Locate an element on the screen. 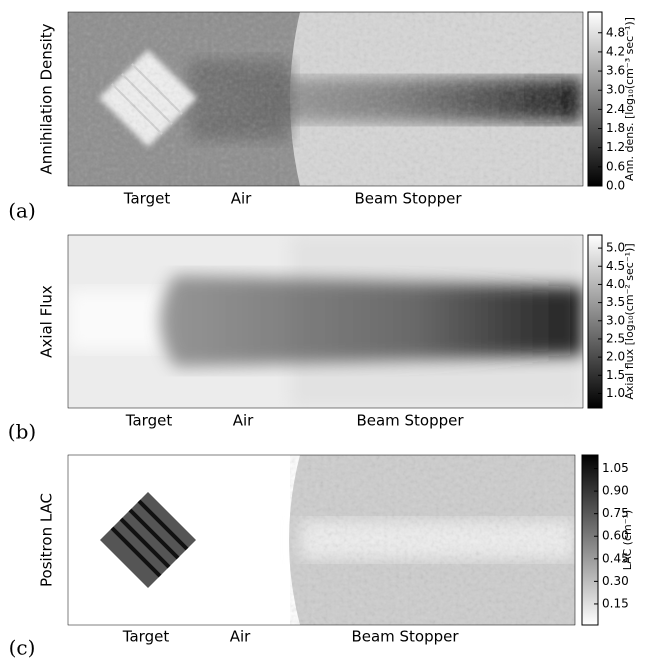 The image size is (650, 665). colorbar-tick-label: 0.75 is located at coordinates (615, 513).